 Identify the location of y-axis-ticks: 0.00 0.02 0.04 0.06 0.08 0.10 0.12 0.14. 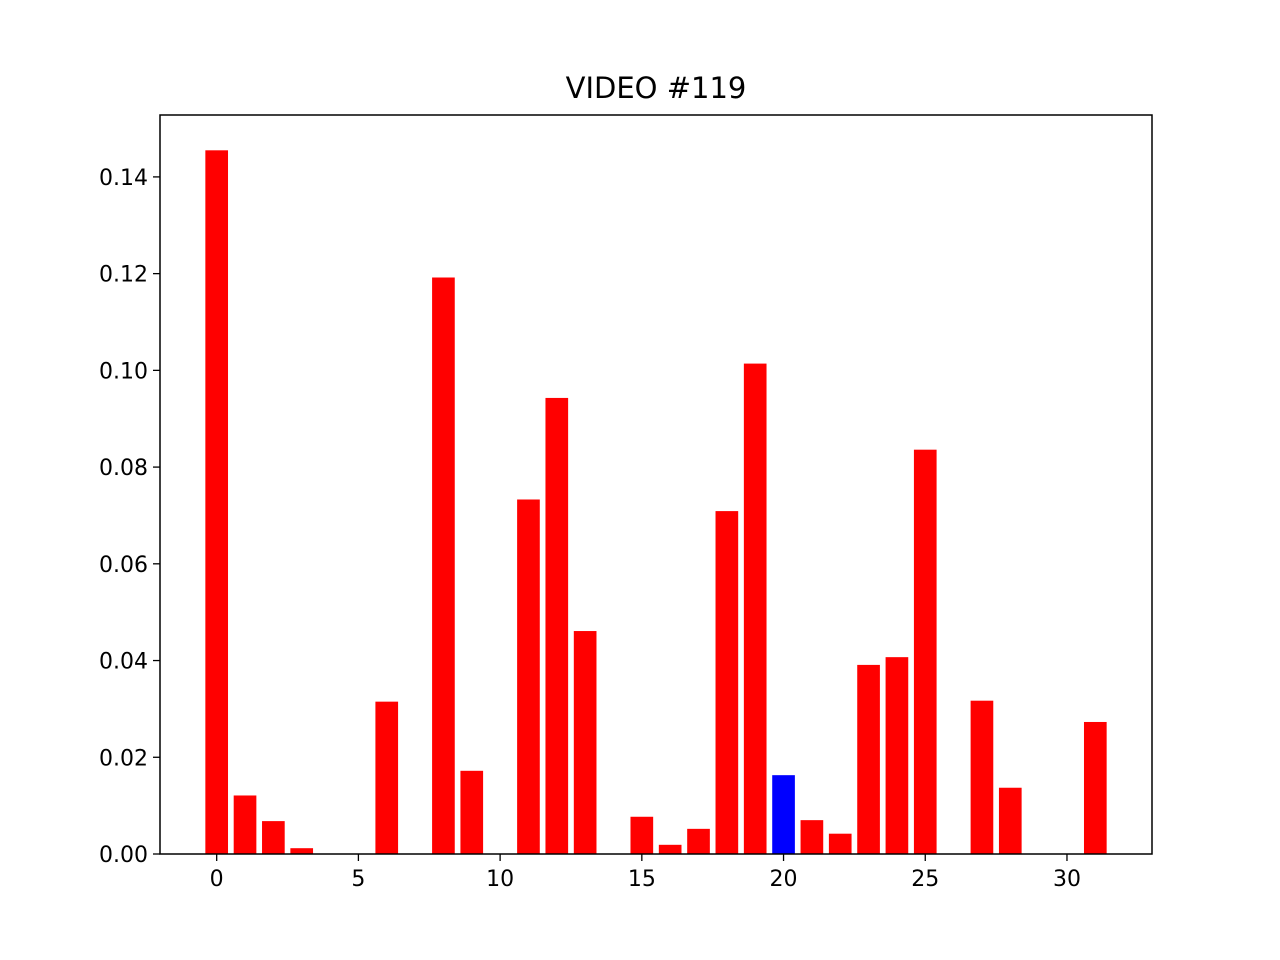
(129, 517).